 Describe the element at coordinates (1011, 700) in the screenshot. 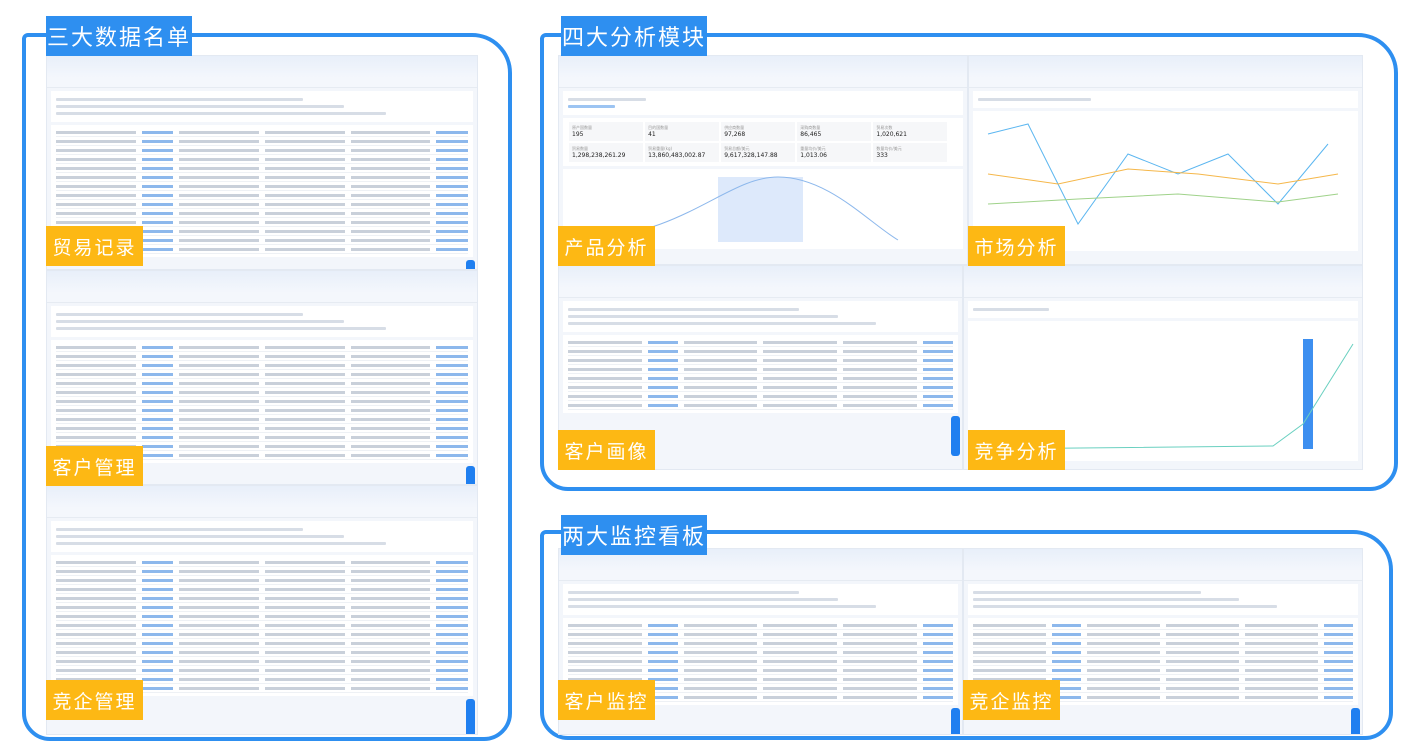

I see `label-competitor-monitor: 竞企监控` at that location.